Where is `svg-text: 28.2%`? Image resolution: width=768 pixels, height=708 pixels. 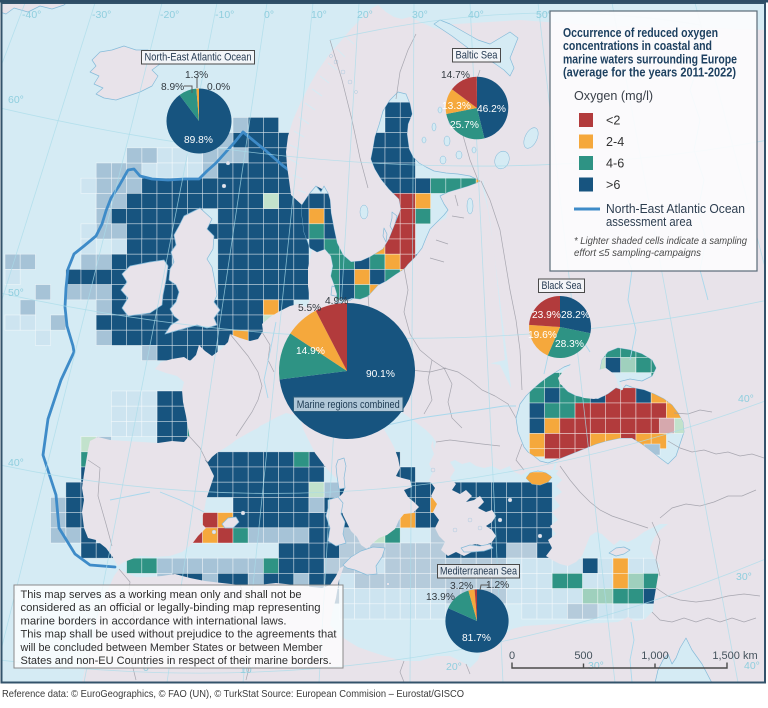 svg-text: 28.2% is located at coordinates (575, 315).